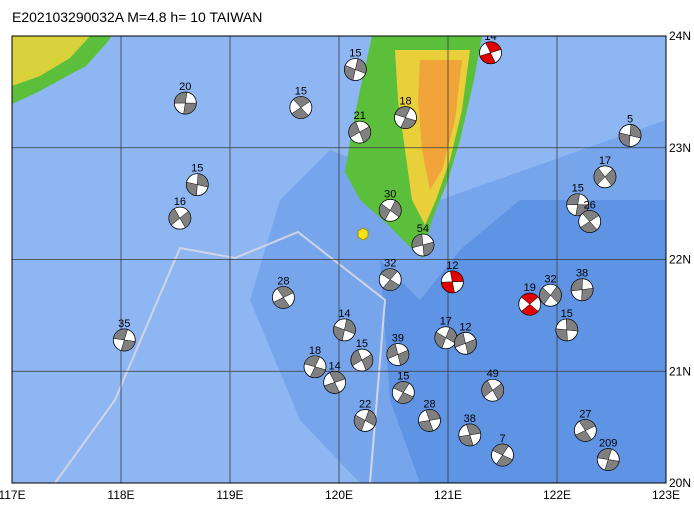 The width and height of the screenshot is (694, 512). Describe the element at coordinates (229, 495) in the screenshot. I see `x-tick-label: 119E` at that location.